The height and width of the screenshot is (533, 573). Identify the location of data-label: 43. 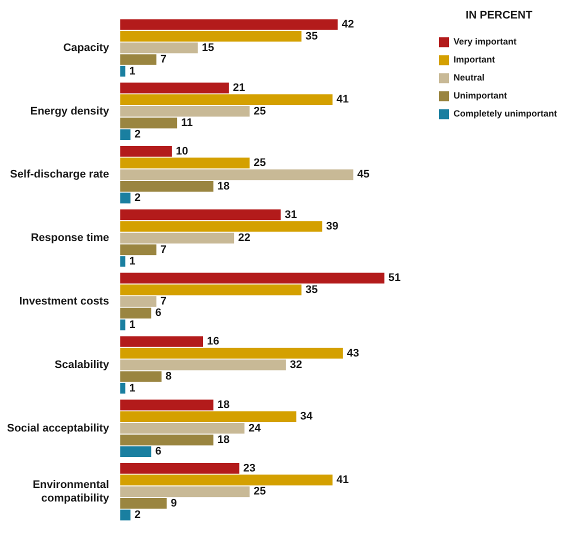
(353, 353).